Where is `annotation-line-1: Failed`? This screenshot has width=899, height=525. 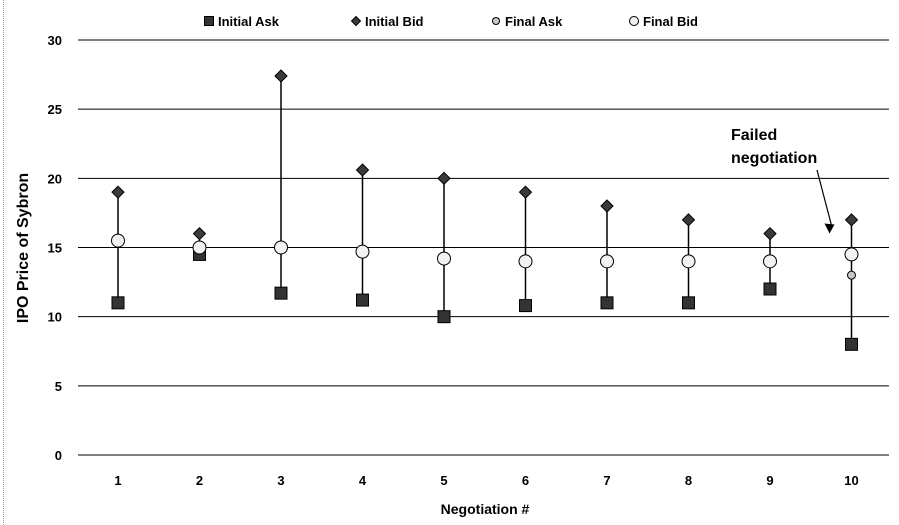 annotation-line-1: Failed is located at coordinates (754, 135).